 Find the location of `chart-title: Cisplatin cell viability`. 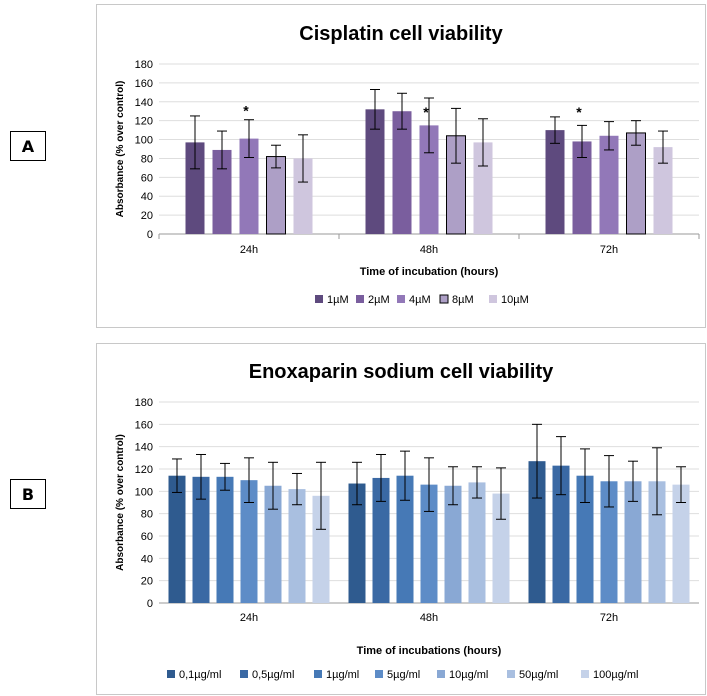

chart-title: Cisplatin cell viability is located at coordinates (401, 34).